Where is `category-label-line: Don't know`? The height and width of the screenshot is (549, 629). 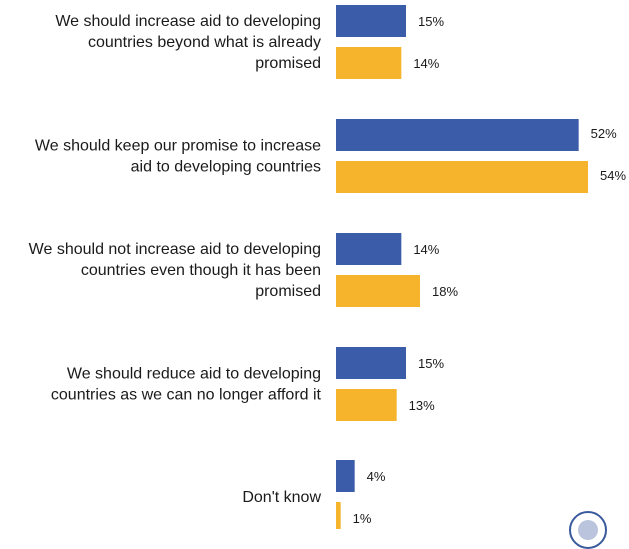
category-label-line: Don't know is located at coordinates (281, 497).